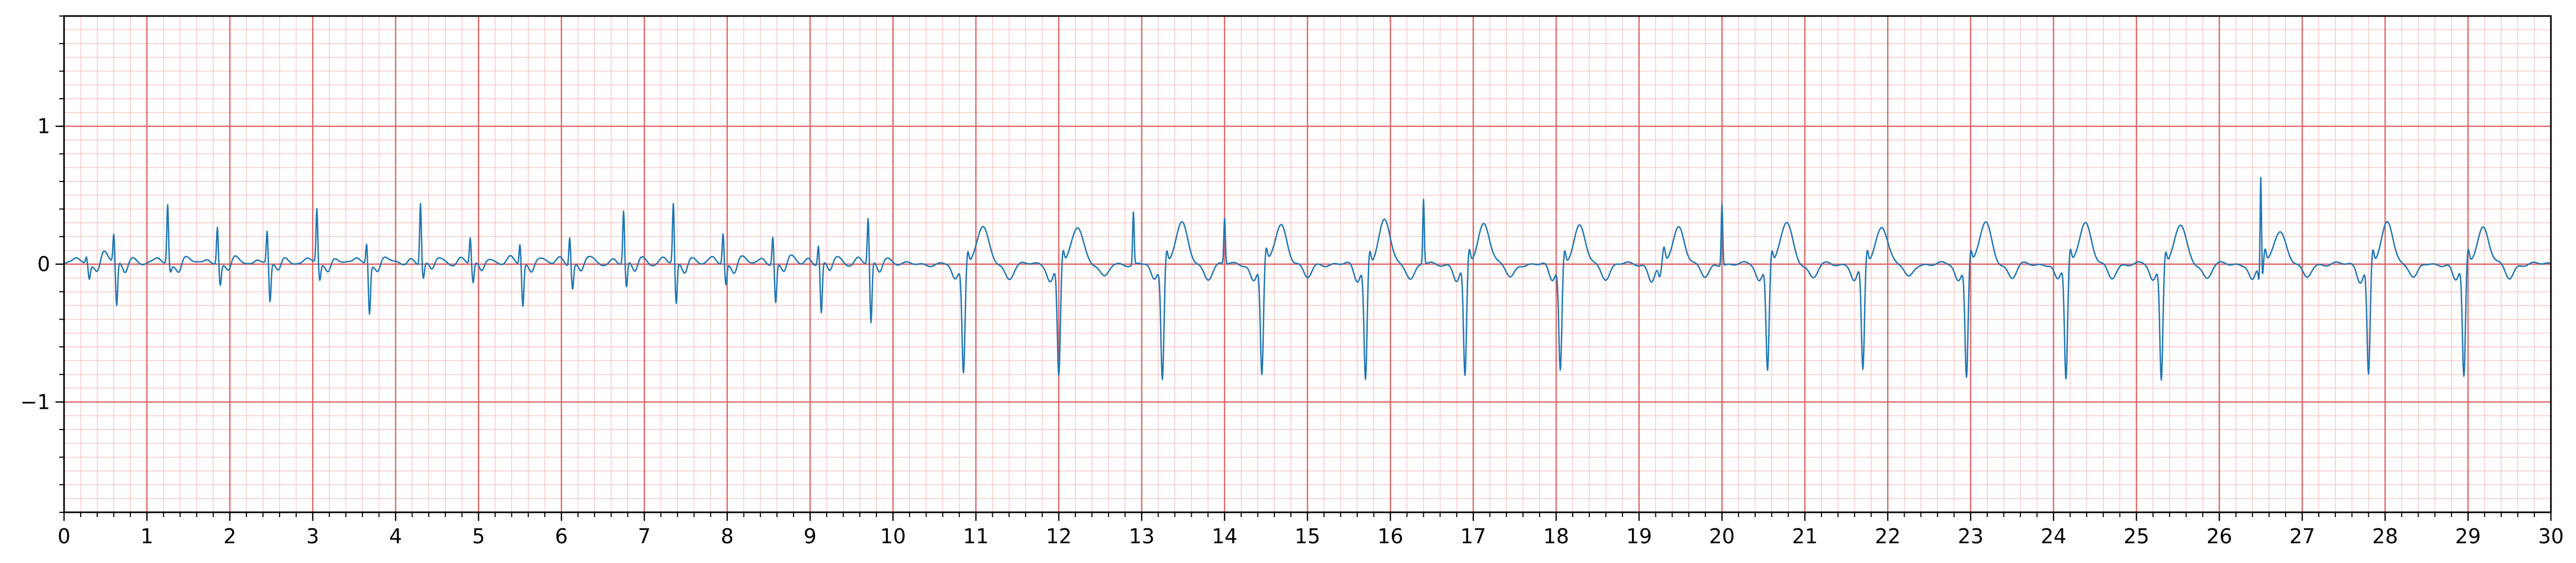 The image size is (2576, 563). Describe the element at coordinates (1970, 536) in the screenshot. I see `x-tick-label: 23` at that location.